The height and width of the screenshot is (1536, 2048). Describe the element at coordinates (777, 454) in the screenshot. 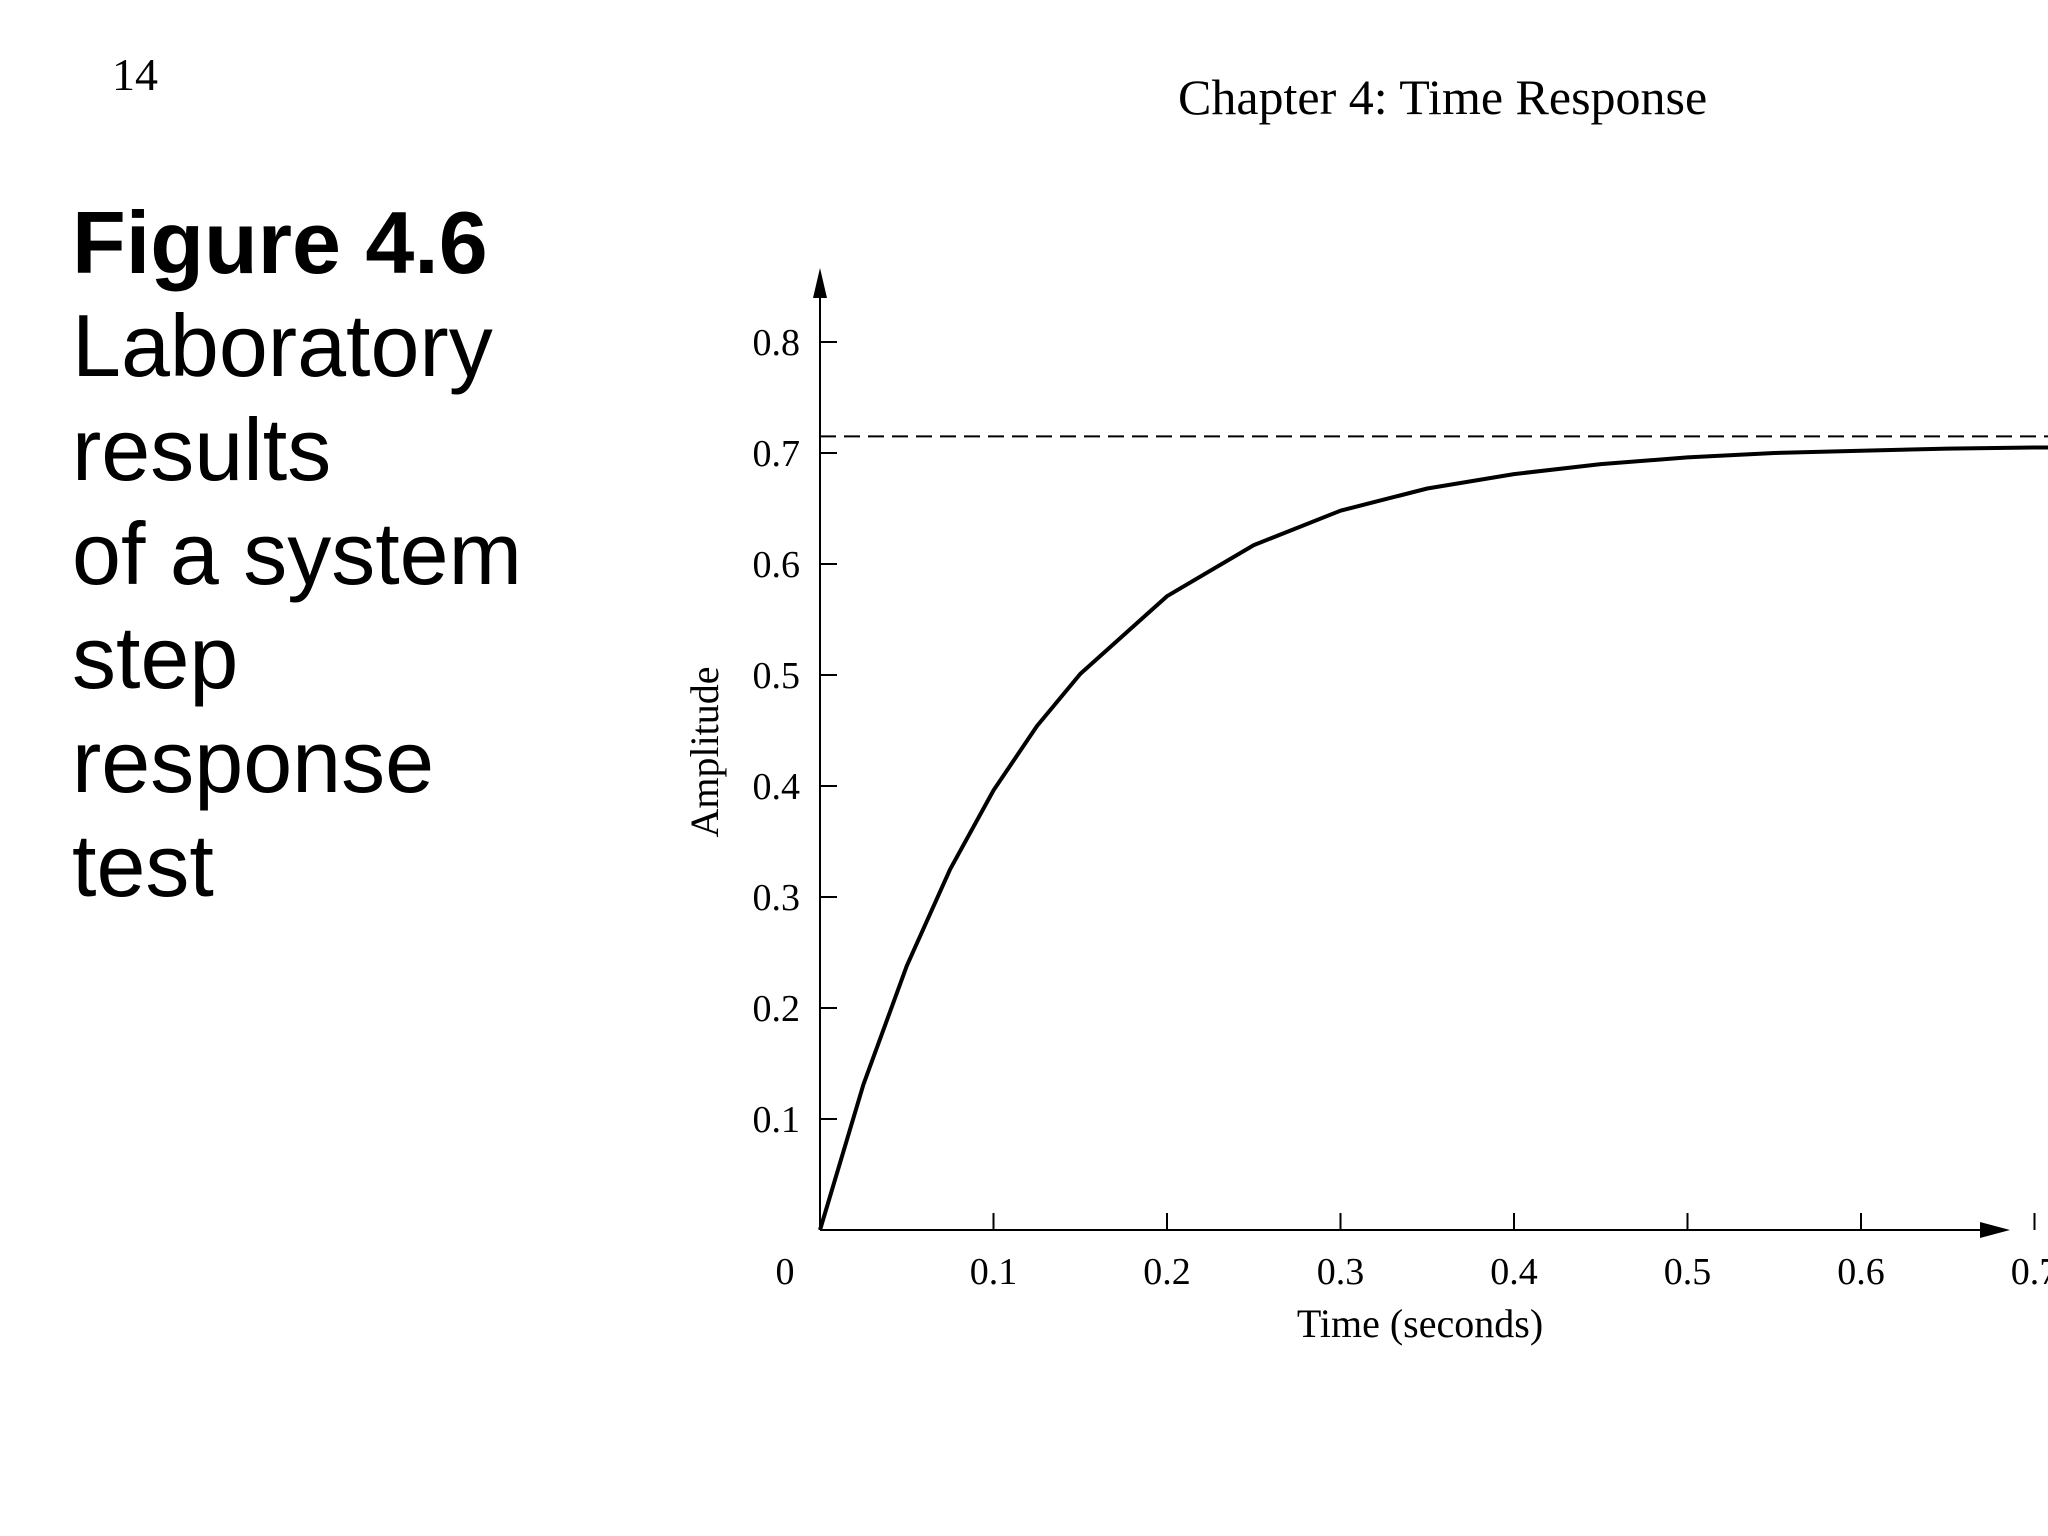

I see `y-tick-label: 0.7` at that location.